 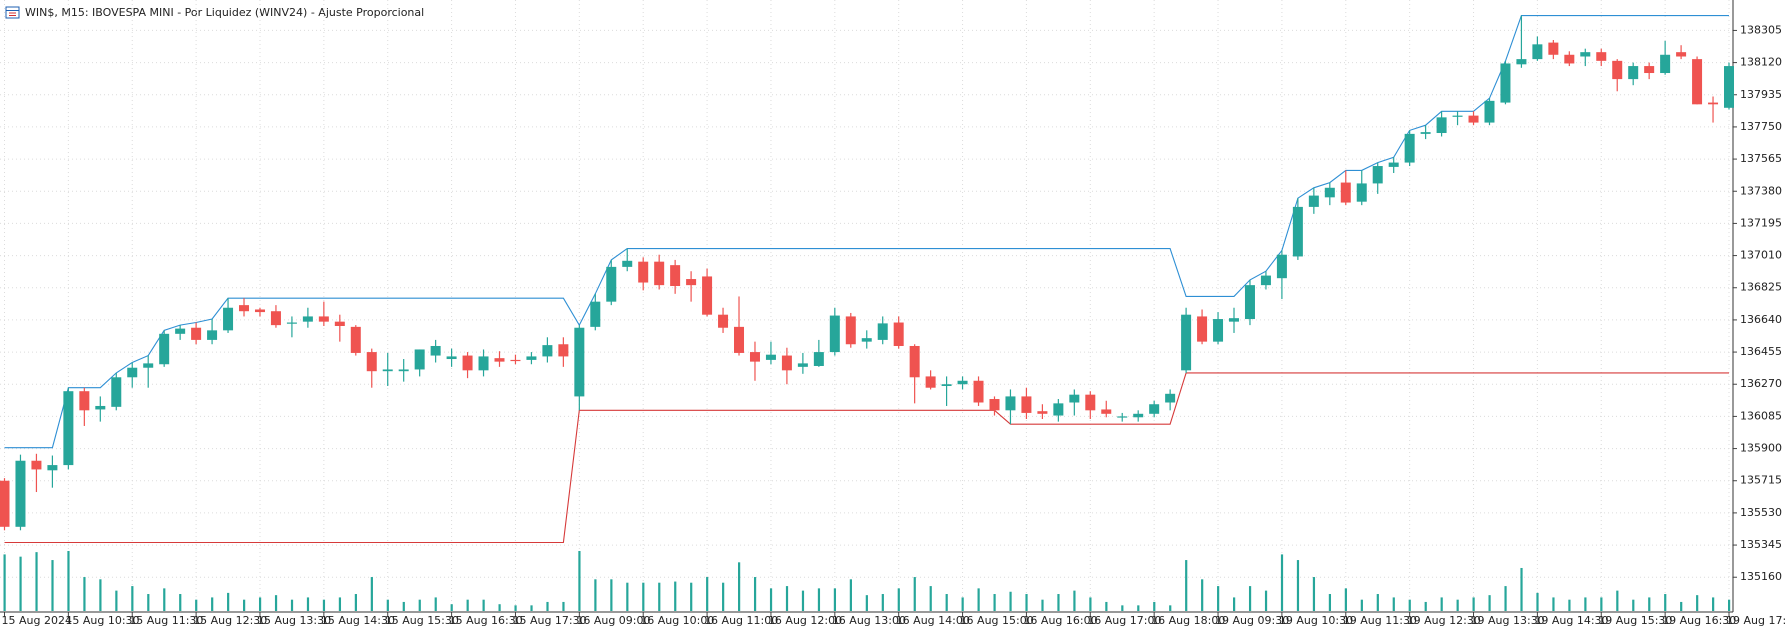 What do you see at coordinates (1761, 255) in the screenshot?
I see `y-tick-label: 137010` at bounding box center [1761, 255].